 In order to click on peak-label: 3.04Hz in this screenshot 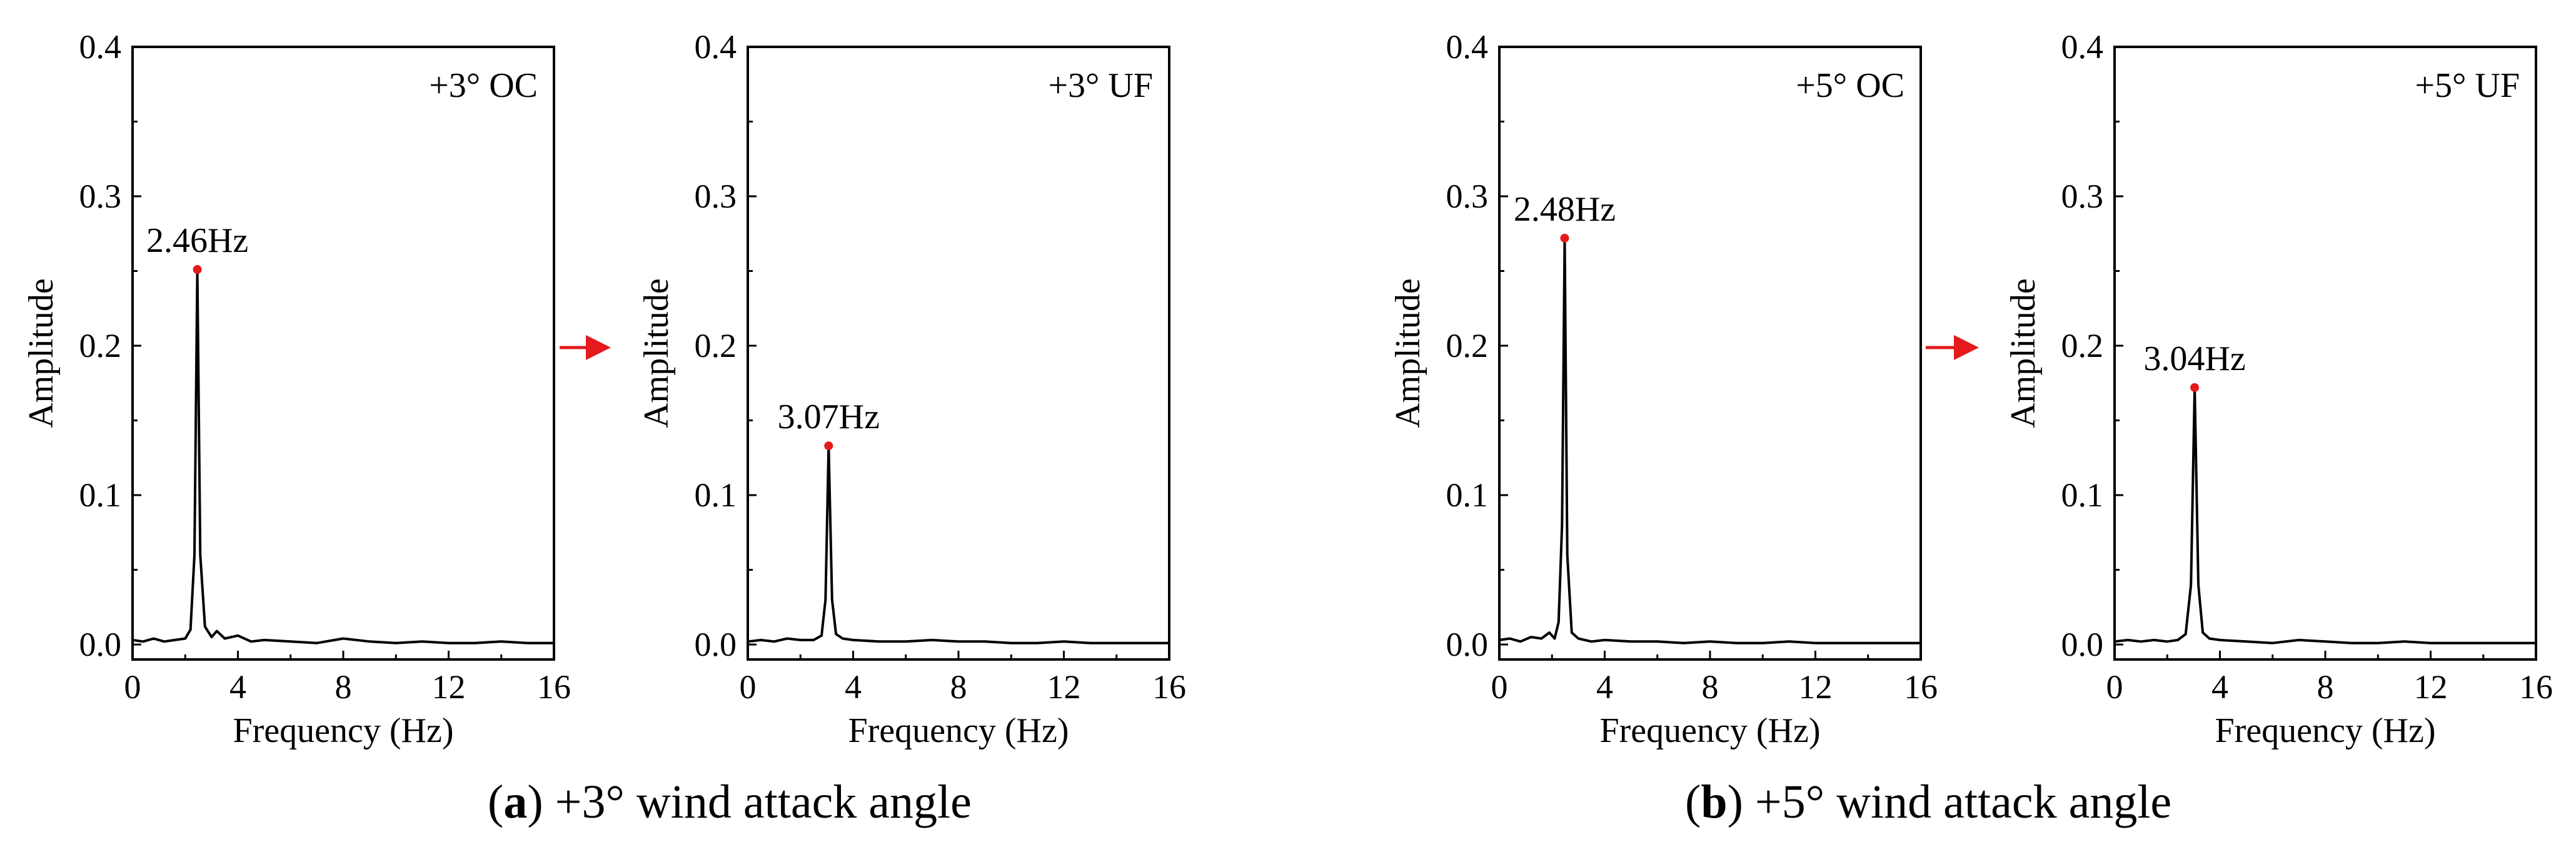, I will do `click(2194, 358)`.